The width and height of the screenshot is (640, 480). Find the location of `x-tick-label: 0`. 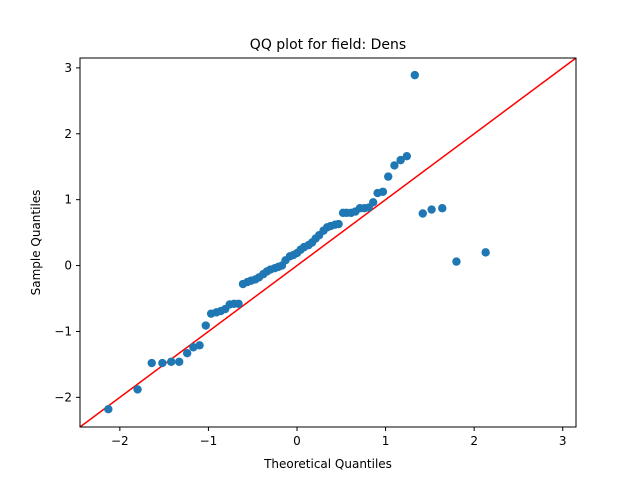

x-tick-label: 0 is located at coordinates (297, 441).